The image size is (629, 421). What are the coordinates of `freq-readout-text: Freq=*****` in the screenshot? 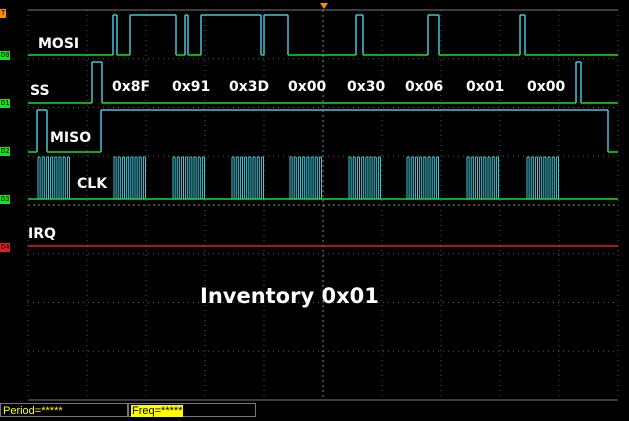 It's located at (157, 411).